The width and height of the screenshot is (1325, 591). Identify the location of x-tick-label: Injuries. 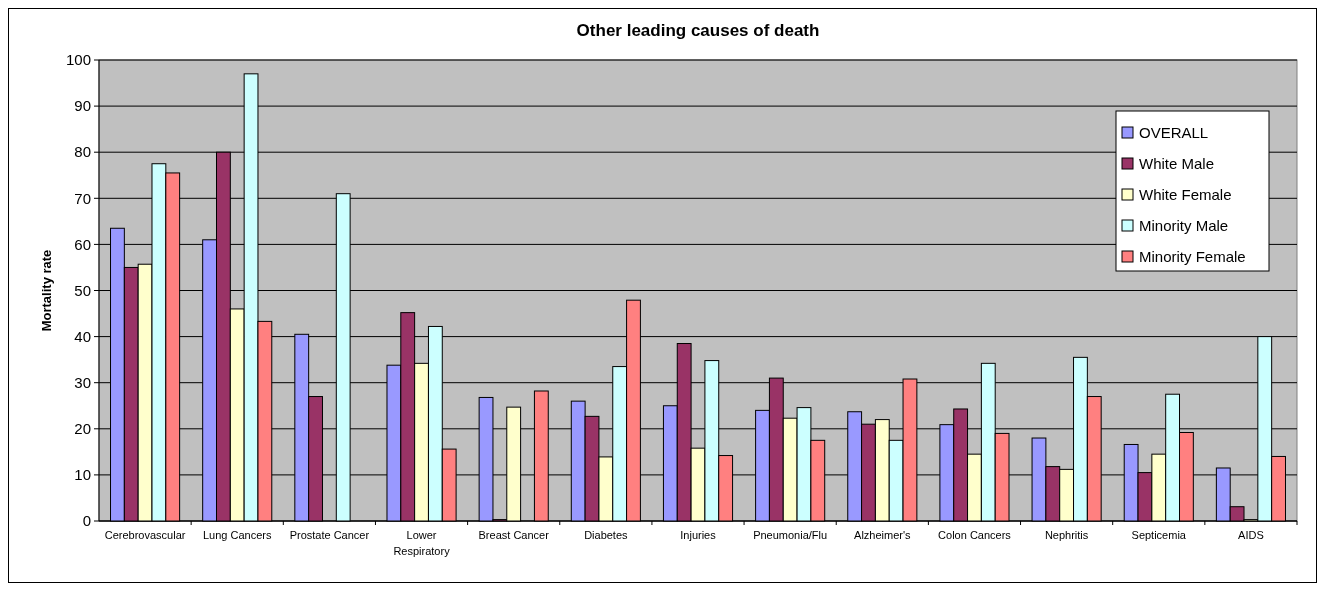
(698, 535).